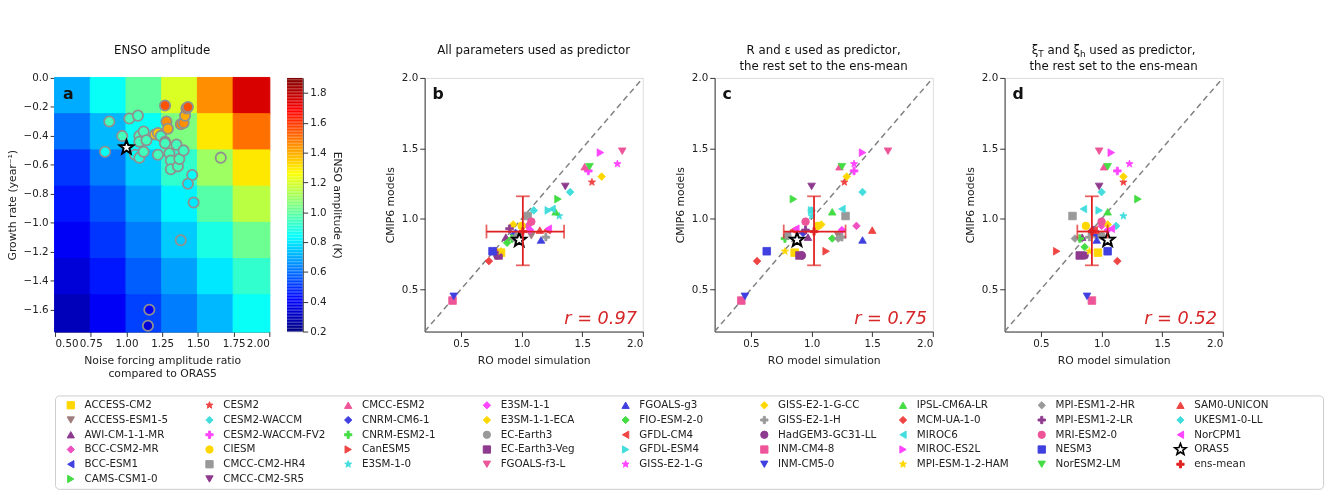  What do you see at coordinates (91, 342) in the screenshot?
I see `x-tick-label: 0.75` at bounding box center [91, 342].